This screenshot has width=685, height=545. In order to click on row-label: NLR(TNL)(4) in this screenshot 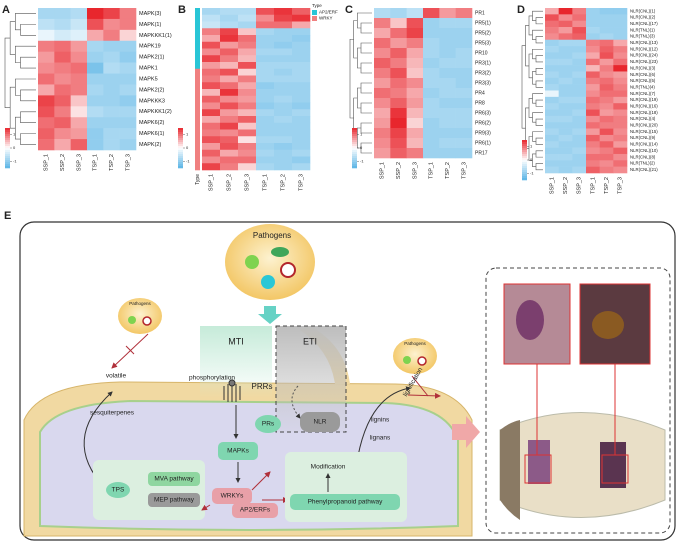, I will do `click(642, 86)`.